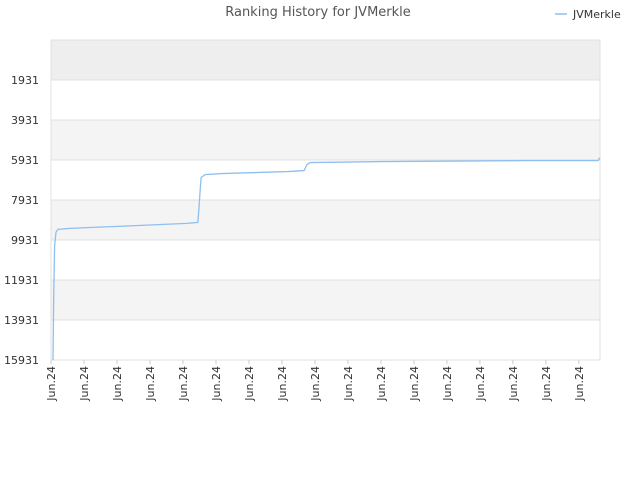 This screenshot has height=480, width=640. What do you see at coordinates (21, 360) in the screenshot?
I see `y-tick-label: 15931` at bounding box center [21, 360].